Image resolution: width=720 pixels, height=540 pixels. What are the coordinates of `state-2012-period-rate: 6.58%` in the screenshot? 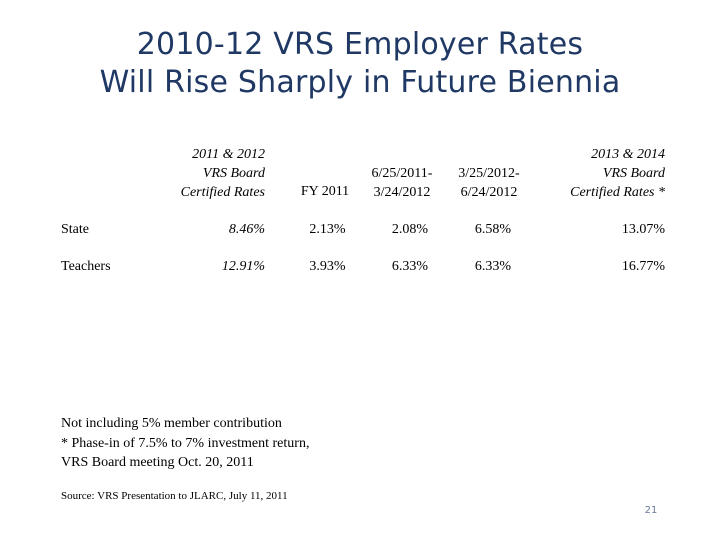 It's located at (493, 229).